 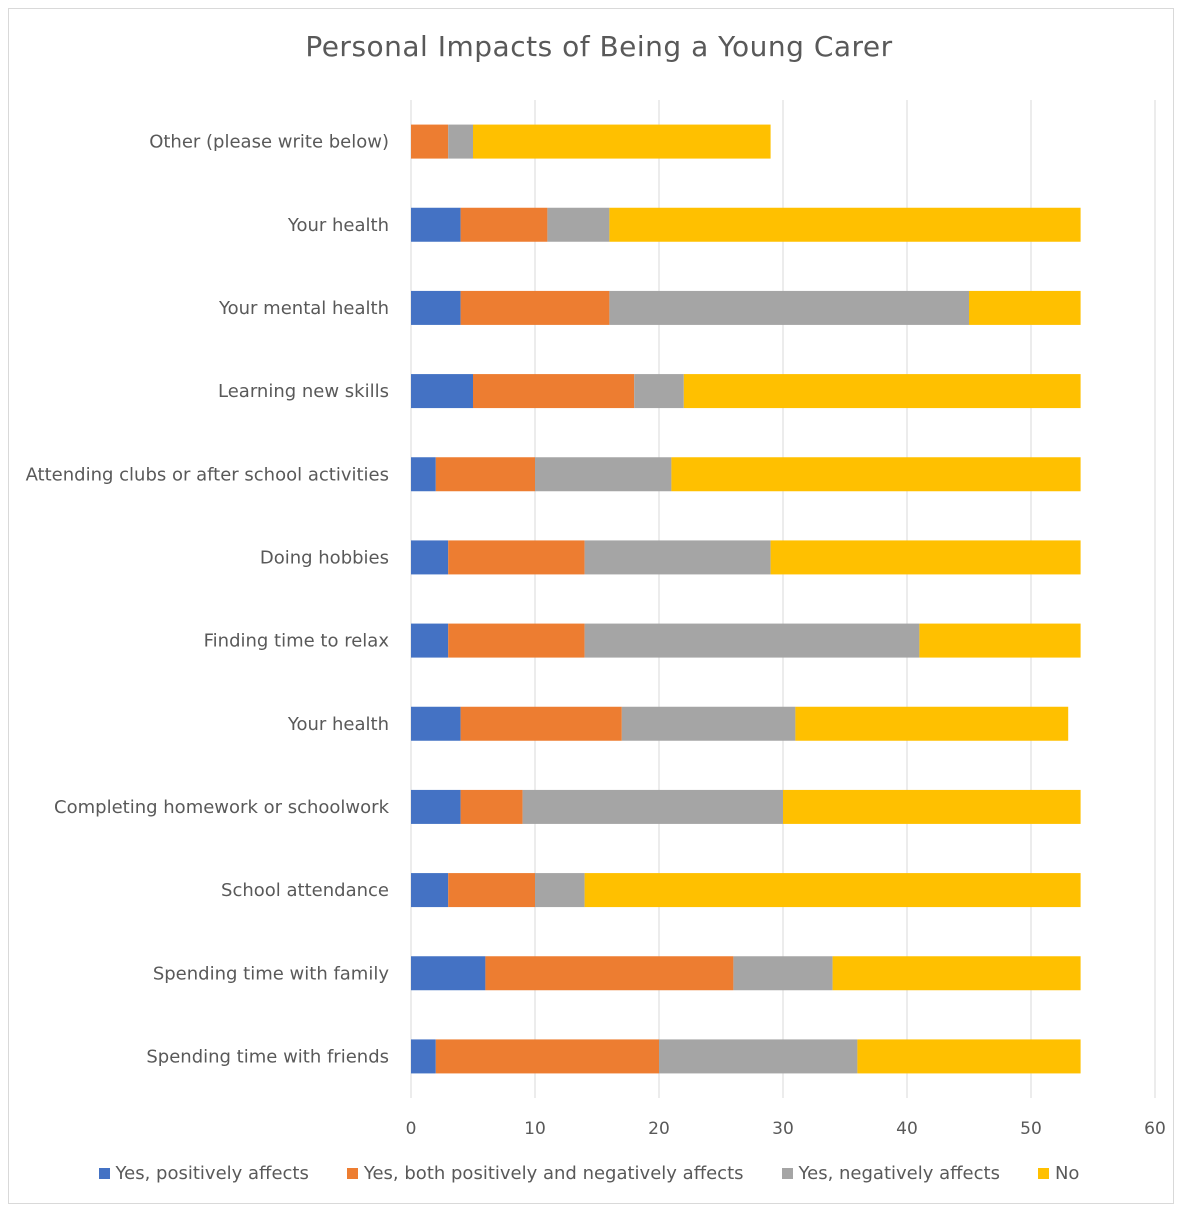 What do you see at coordinates (297, 641) in the screenshot?
I see `category-label: Finding time to relax` at bounding box center [297, 641].